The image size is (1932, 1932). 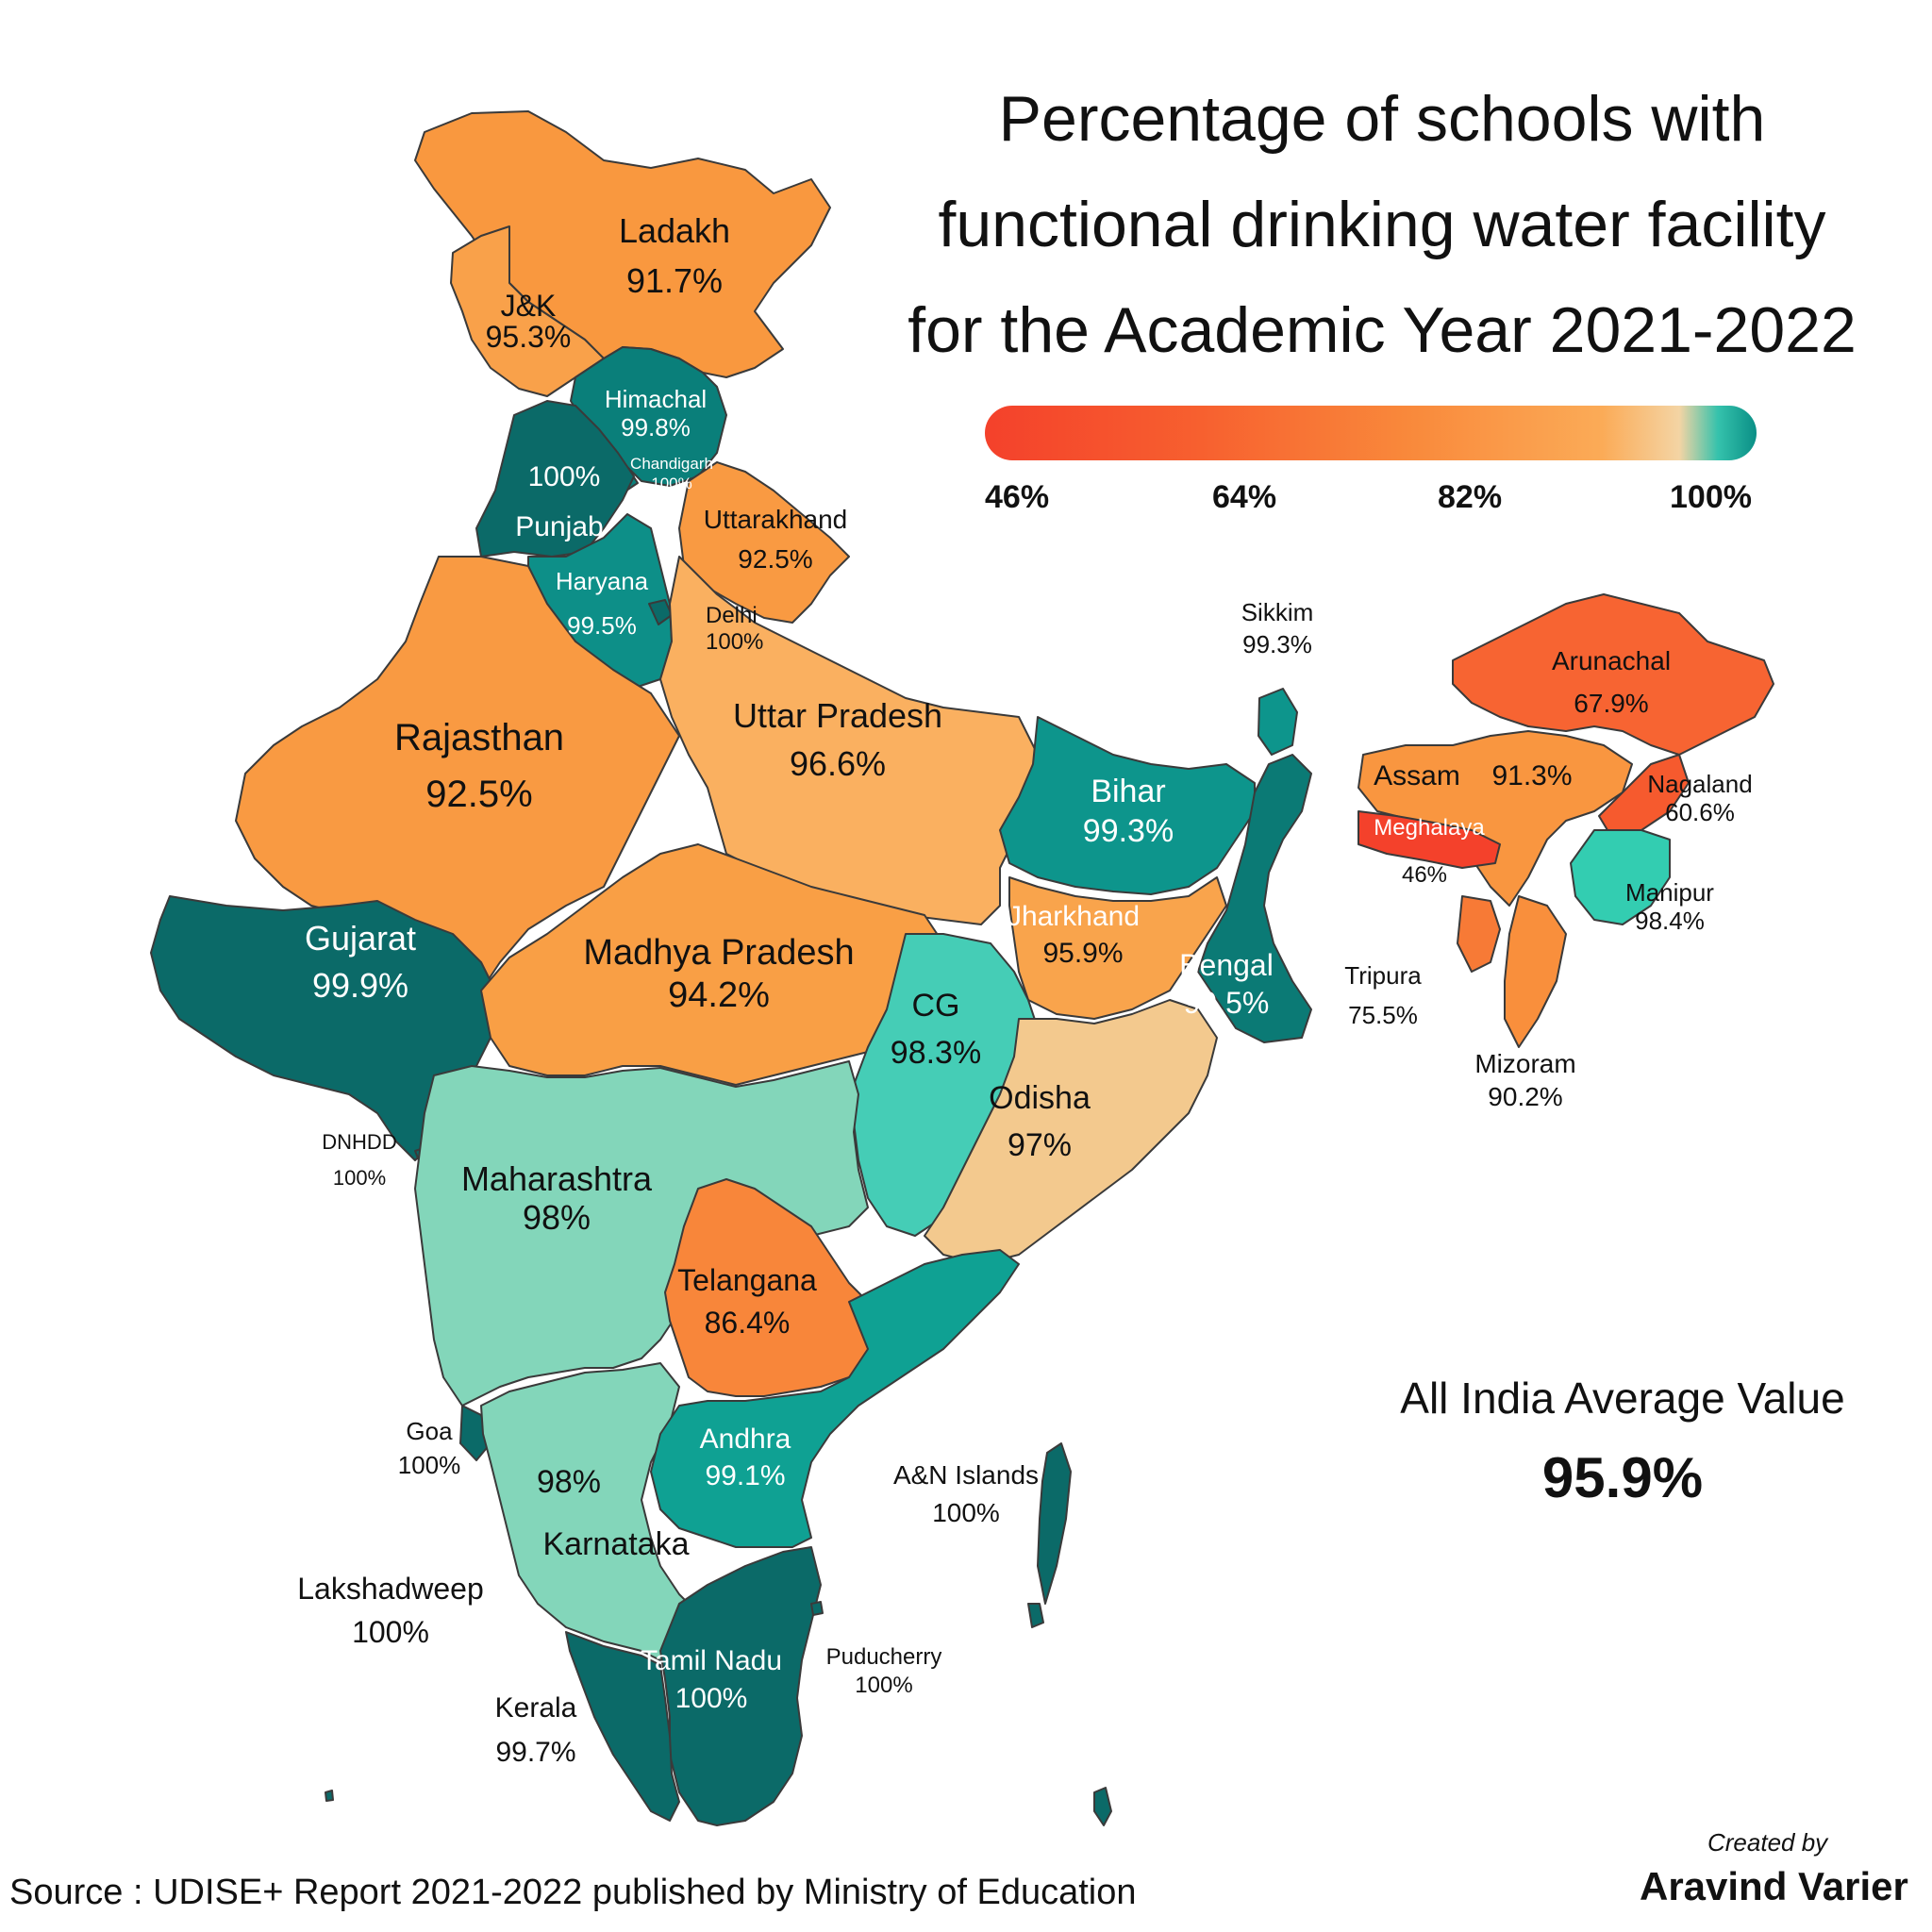 I want to click on label-tripura: Tripura, so click(x=1383, y=976).